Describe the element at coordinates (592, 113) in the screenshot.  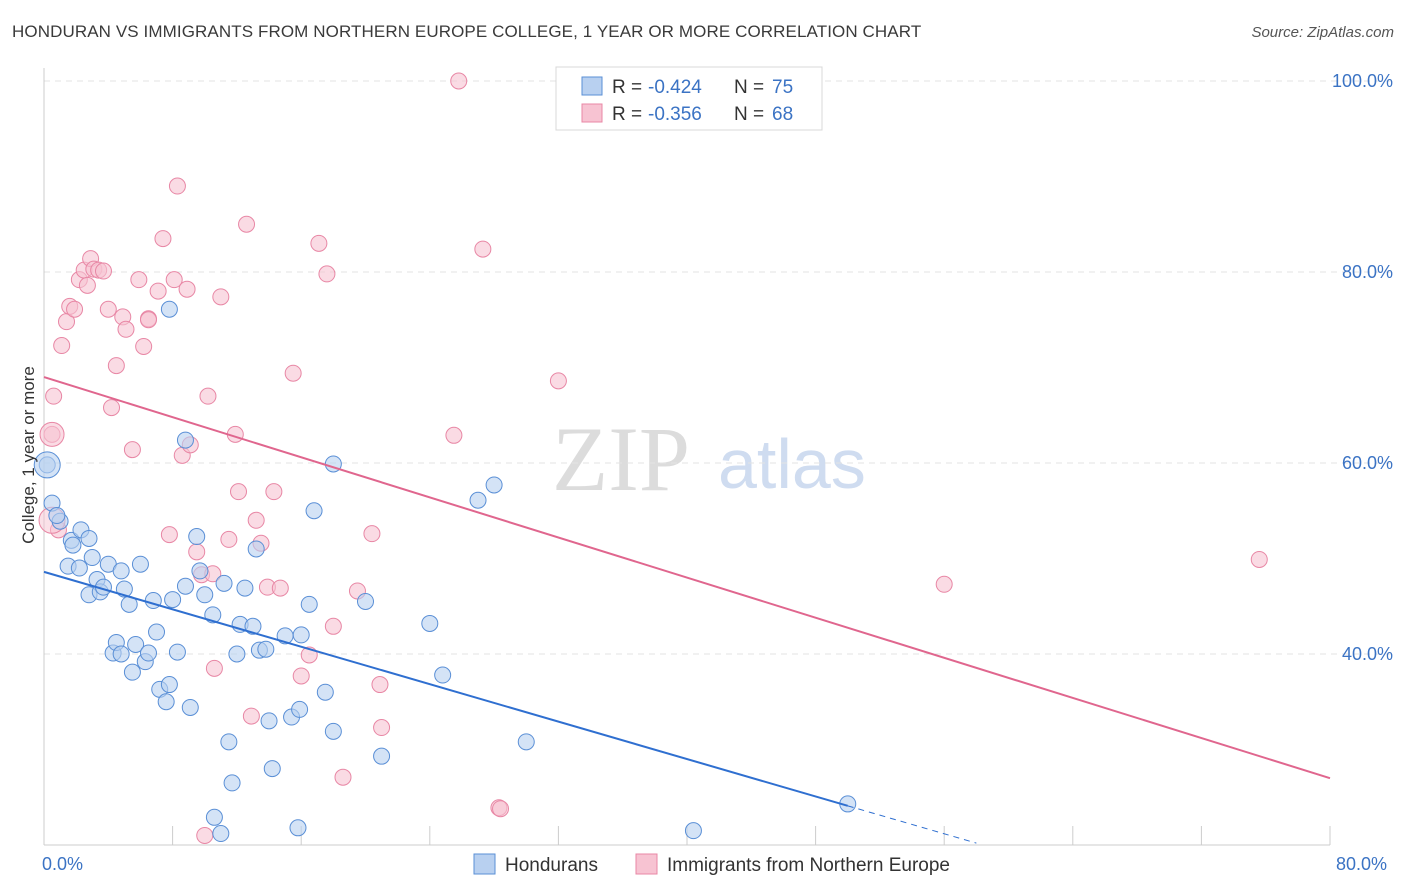
I see `legend-swatch-immigrants` at that location.